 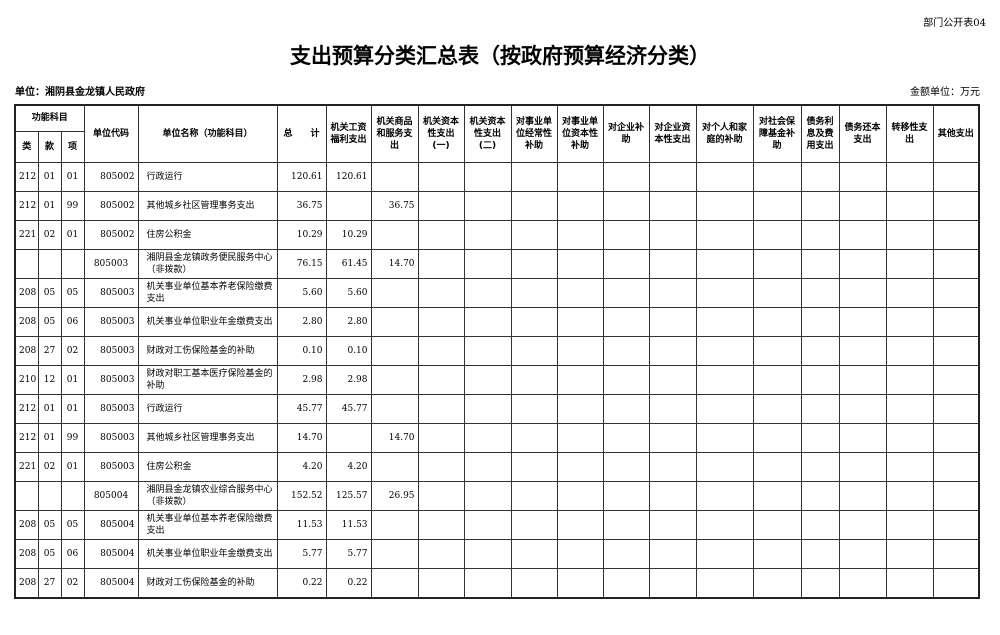 What do you see at coordinates (26, 466) in the screenshot?
I see `cell-lei: 221` at bounding box center [26, 466].